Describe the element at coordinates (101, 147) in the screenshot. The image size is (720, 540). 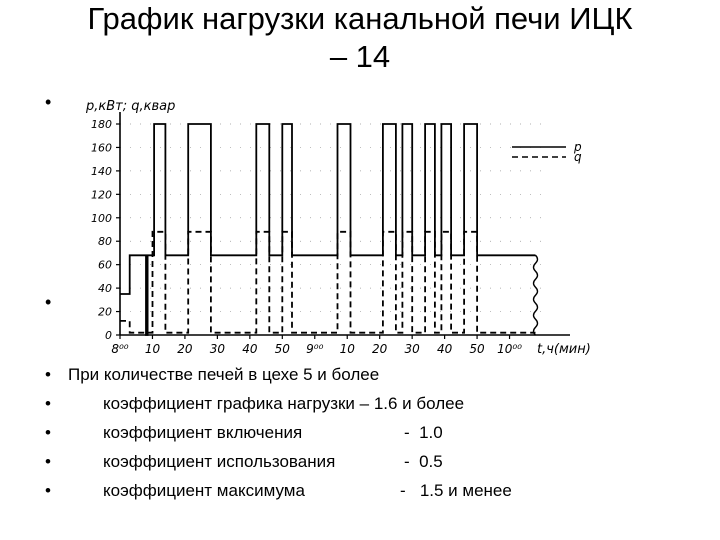
I see `y-tick-label: 160` at that location.